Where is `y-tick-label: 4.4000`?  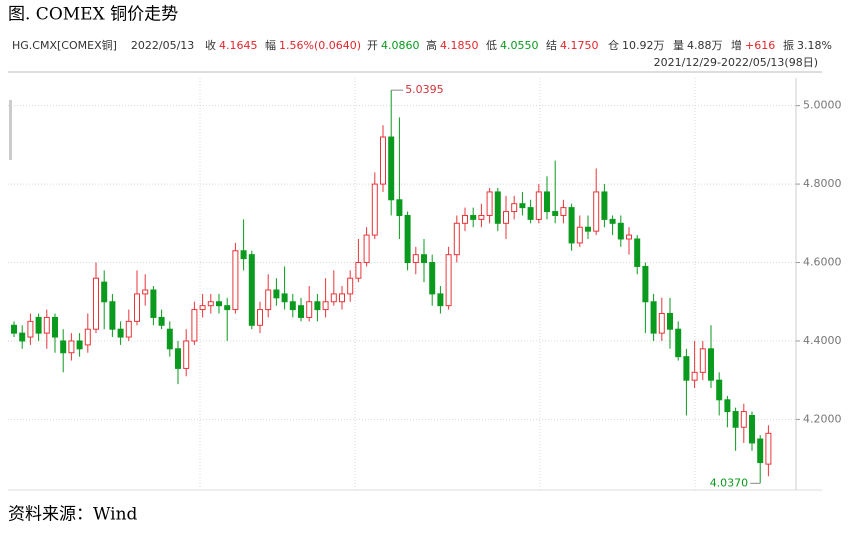 y-tick-label: 4.4000 is located at coordinates (822, 340).